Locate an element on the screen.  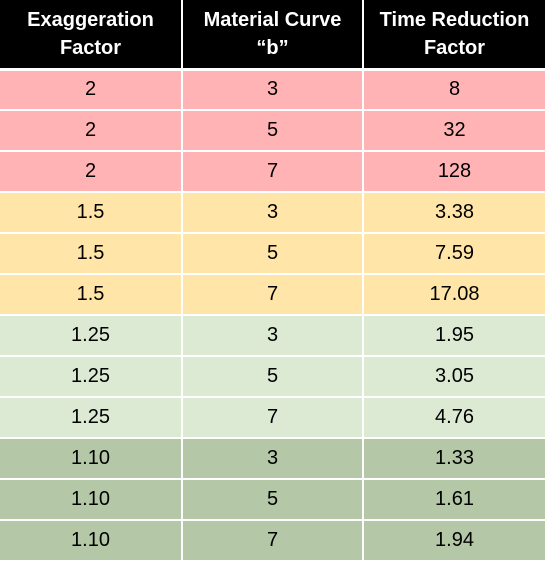
header-line: Material Curve is located at coordinates (272, 19).